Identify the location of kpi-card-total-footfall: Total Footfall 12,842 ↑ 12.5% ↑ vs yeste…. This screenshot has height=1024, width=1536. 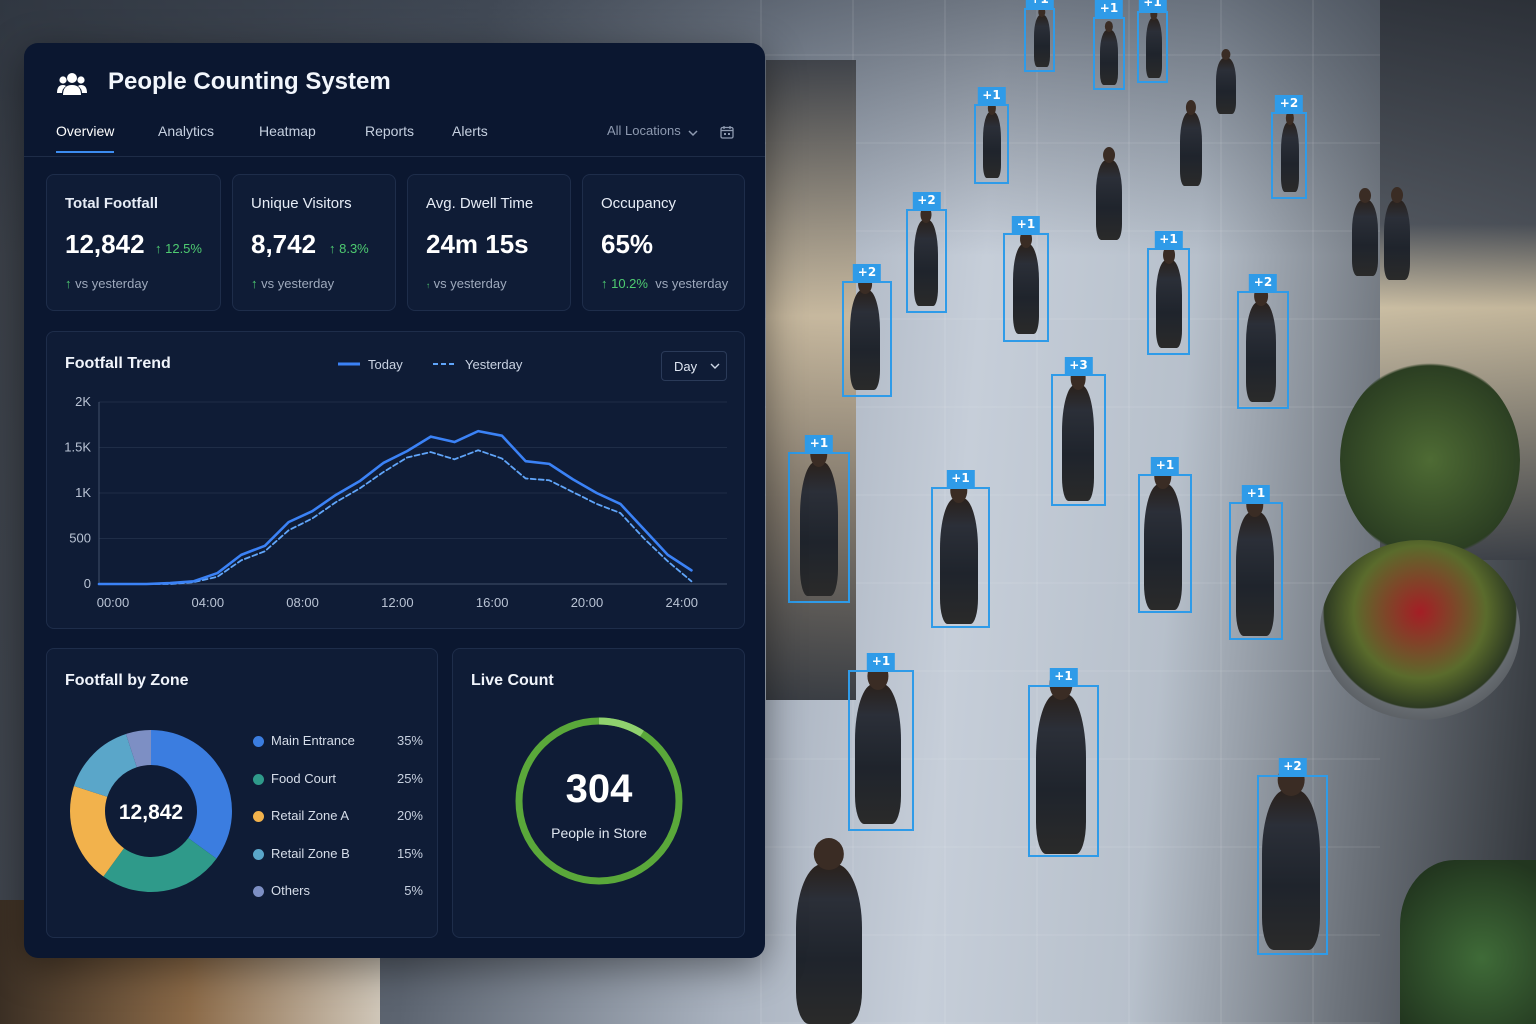
(133, 242).